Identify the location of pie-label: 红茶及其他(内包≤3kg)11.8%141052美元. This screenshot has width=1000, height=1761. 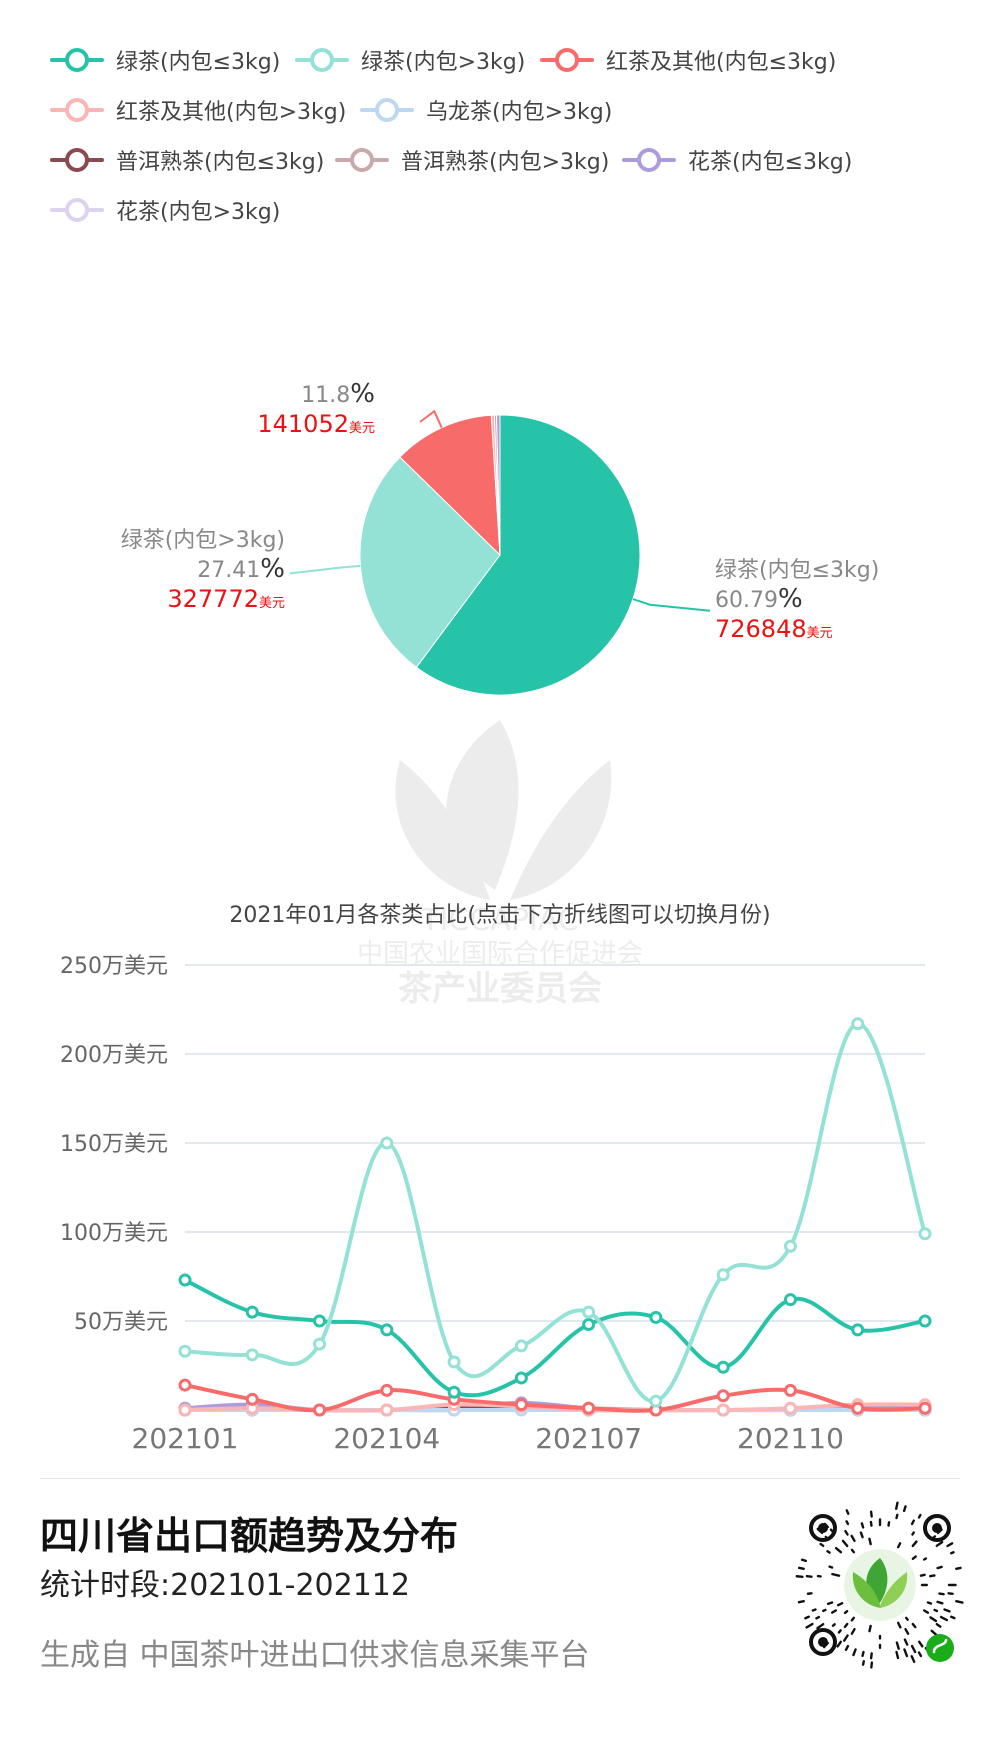
(316, 409).